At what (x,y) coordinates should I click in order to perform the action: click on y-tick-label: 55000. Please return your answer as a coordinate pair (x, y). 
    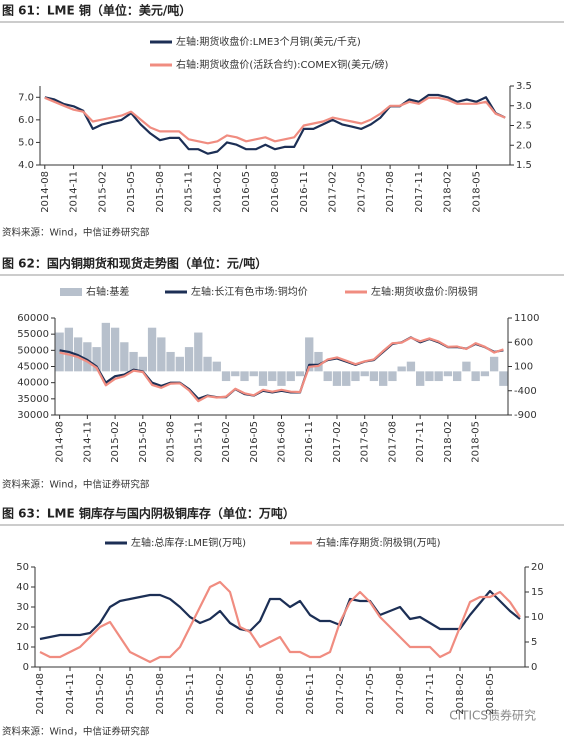
    Looking at the image, I should click on (33, 334).